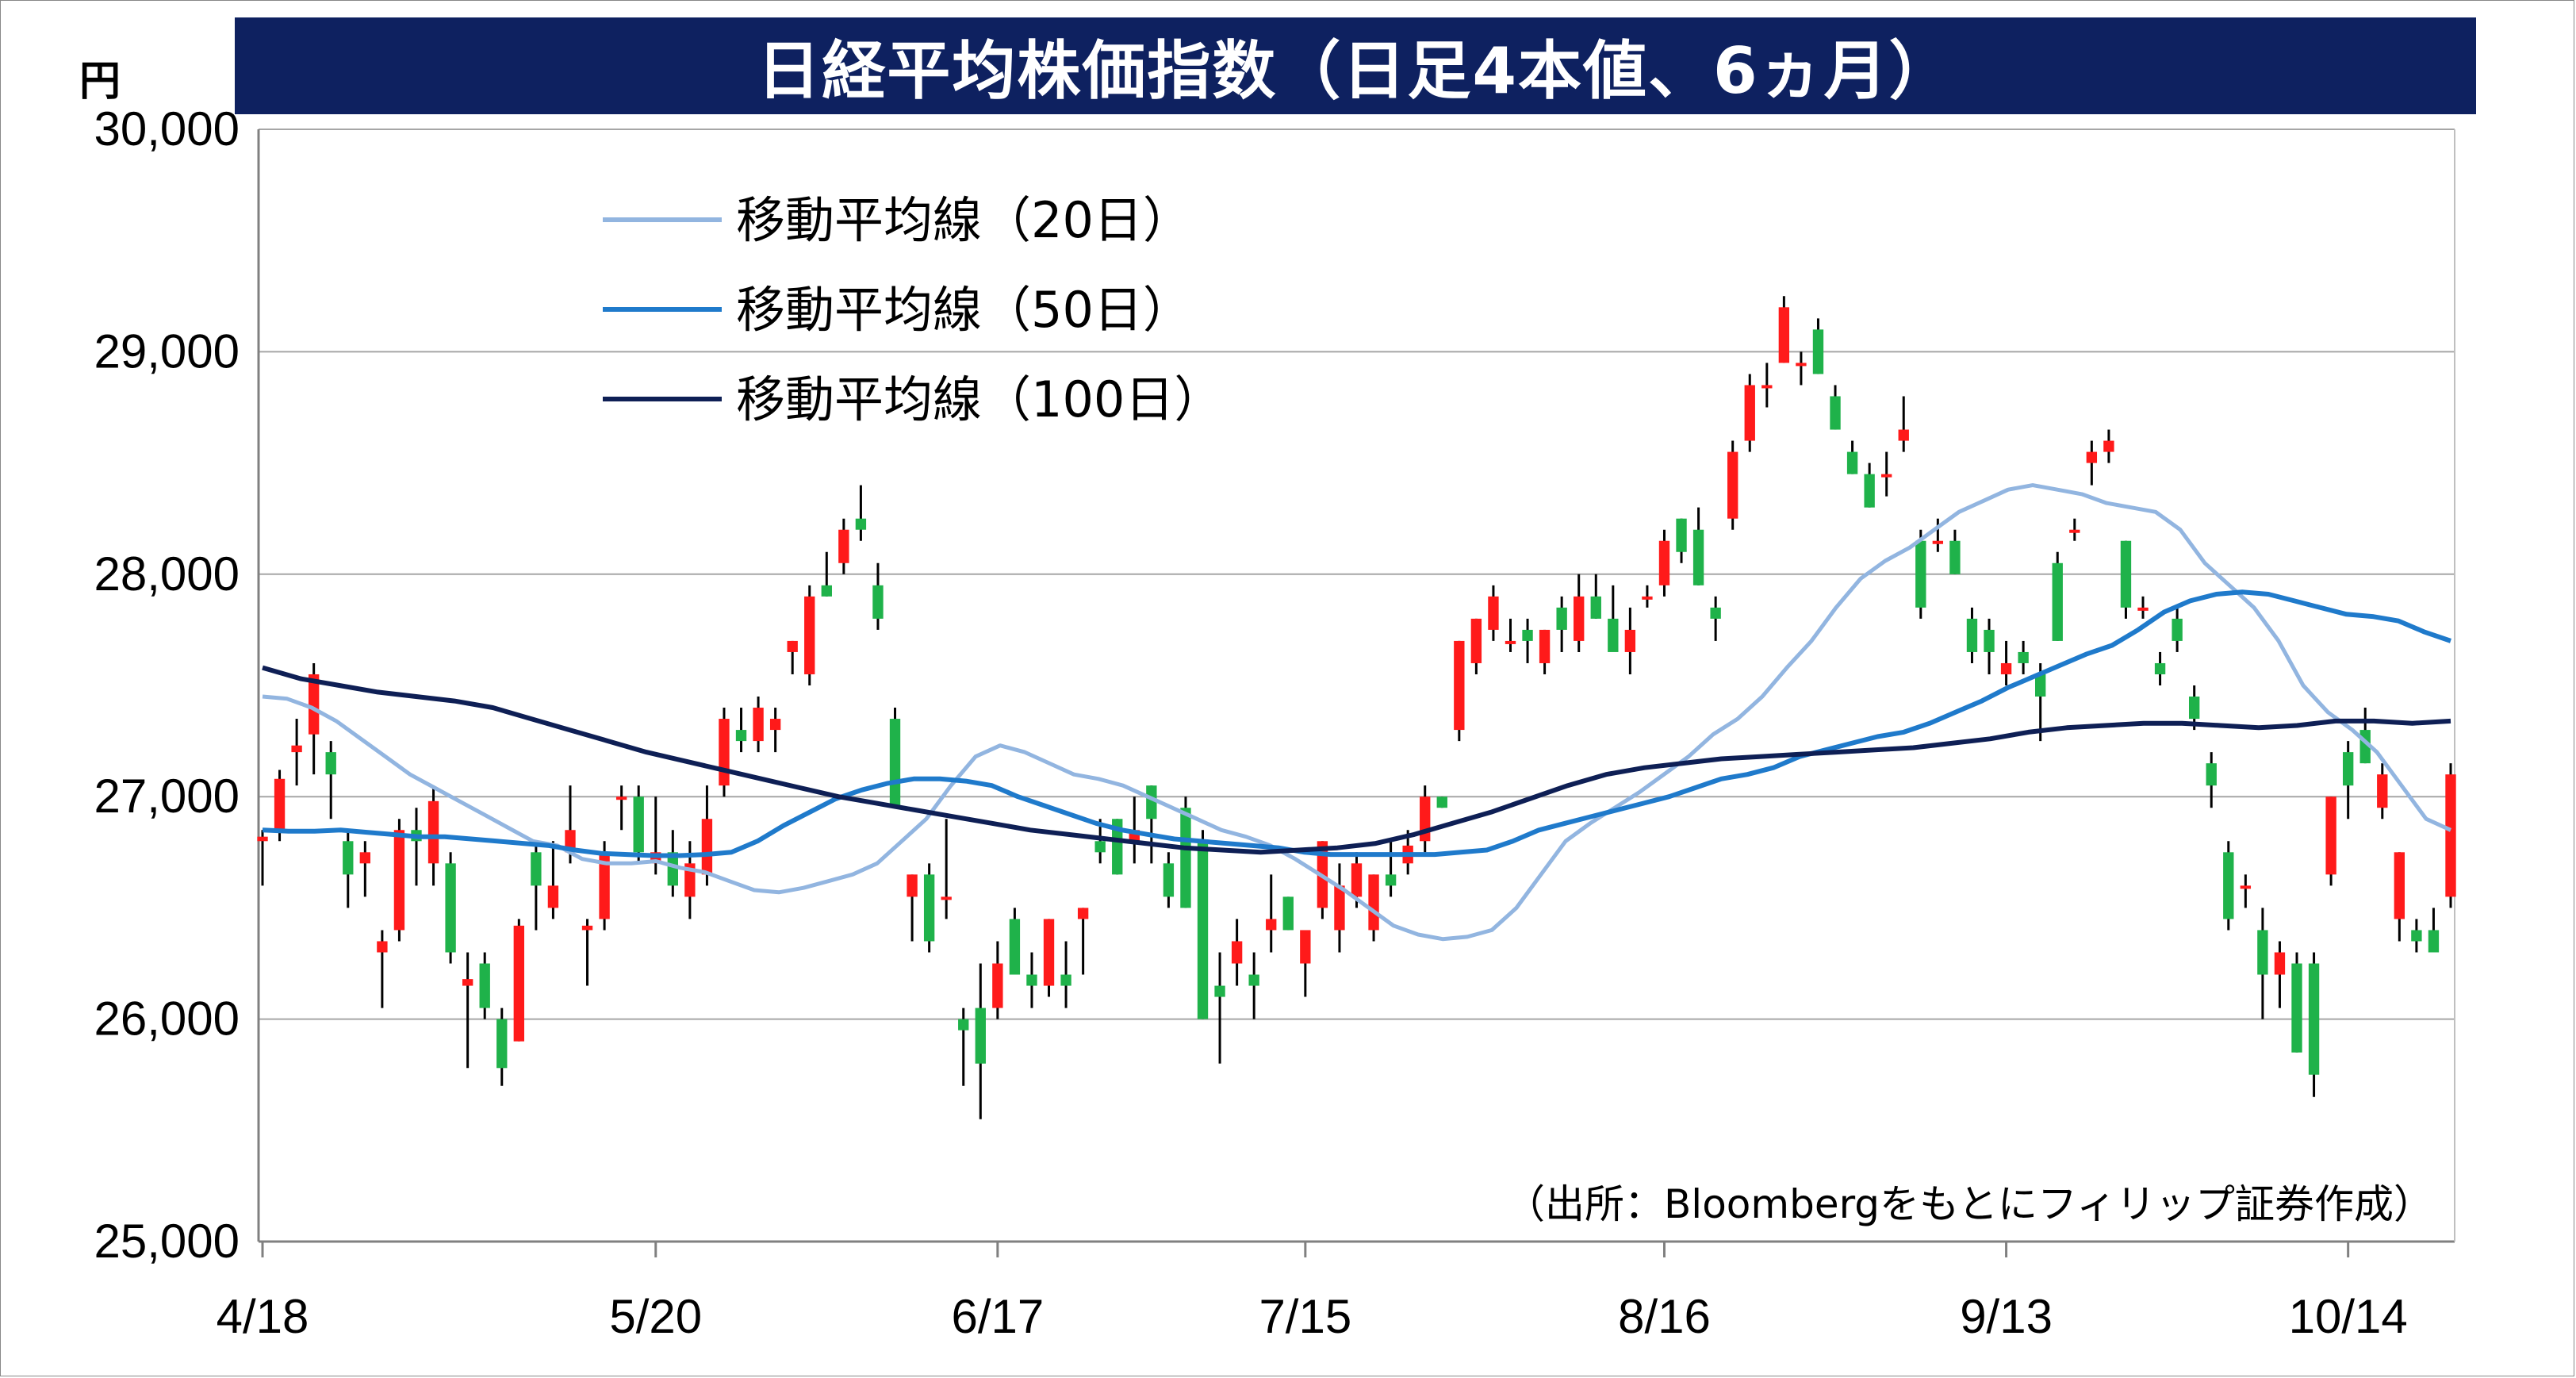 This screenshot has height=1378, width=2576. Describe the element at coordinates (2007, 1316) in the screenshot. I see `x-tick-label: 9/13` at that location.